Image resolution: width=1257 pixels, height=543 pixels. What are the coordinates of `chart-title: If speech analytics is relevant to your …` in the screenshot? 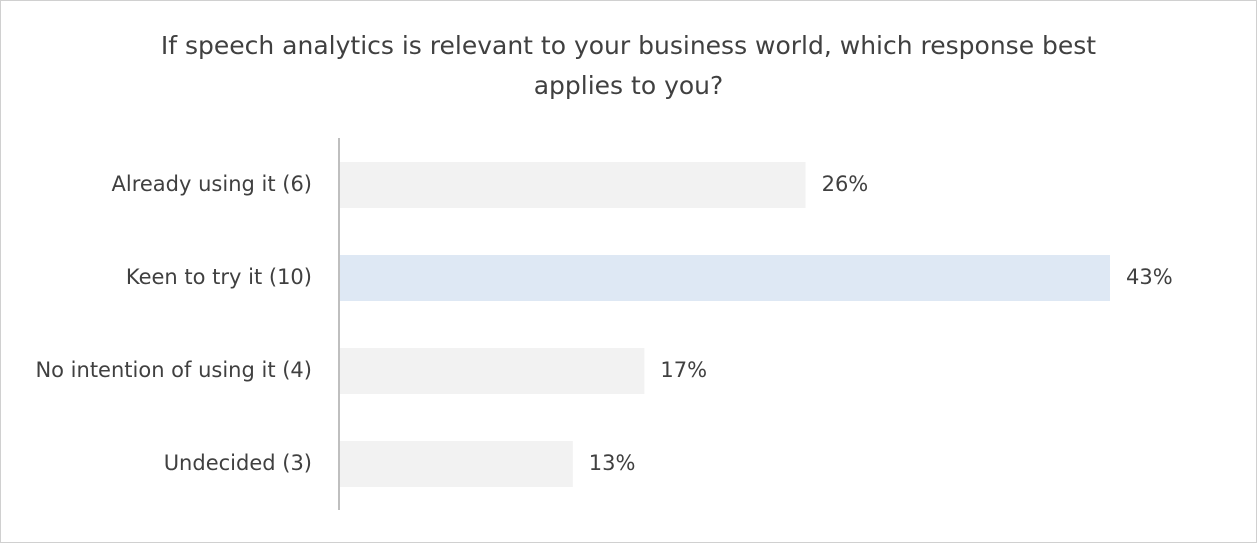 It's located at (628, 65).